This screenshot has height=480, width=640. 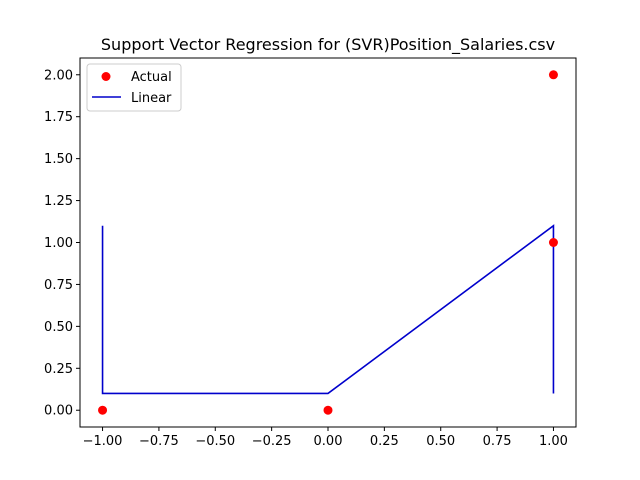 I want to click on x-tick-label: 0.00, so click(x=328, y=441).